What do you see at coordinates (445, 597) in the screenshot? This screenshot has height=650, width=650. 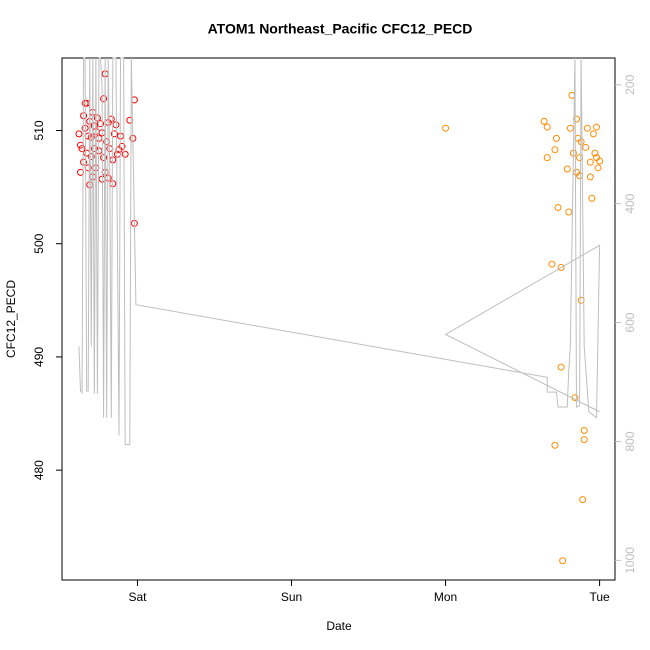 I see `x-tick-label: Mon` at bounding box center [445, 597].